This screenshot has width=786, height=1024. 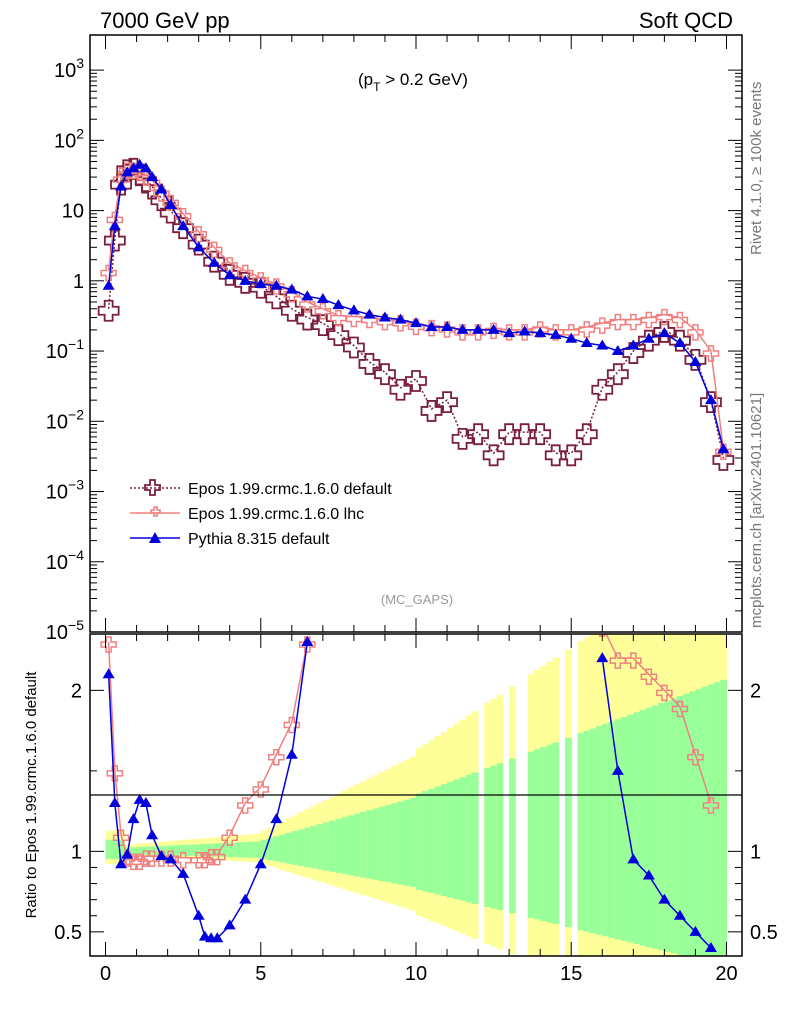 I want to click on y-tick-label: 10⁻⁴, so click(x=65, y=560).